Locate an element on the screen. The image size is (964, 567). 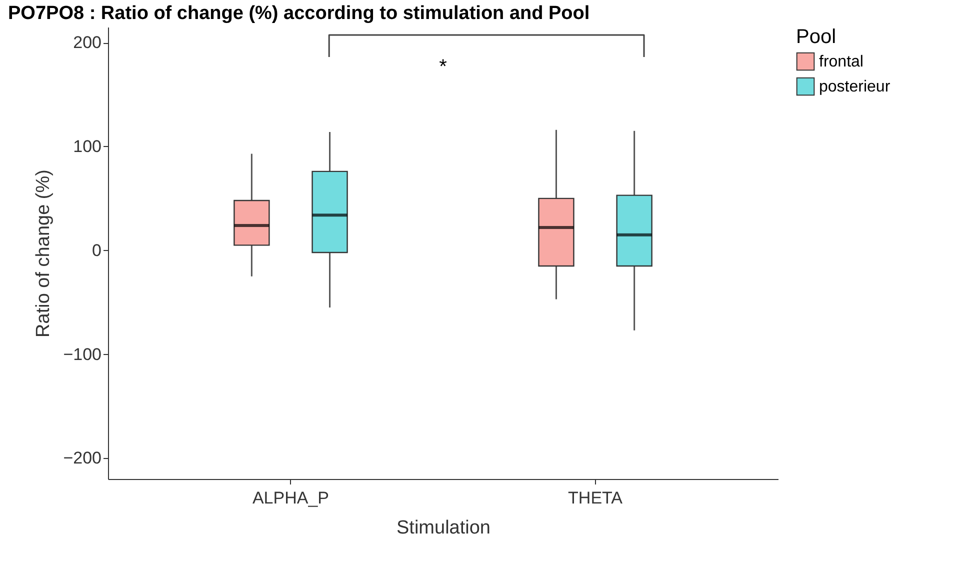
legend-label: posterieur is located at coordinates (855, 87).